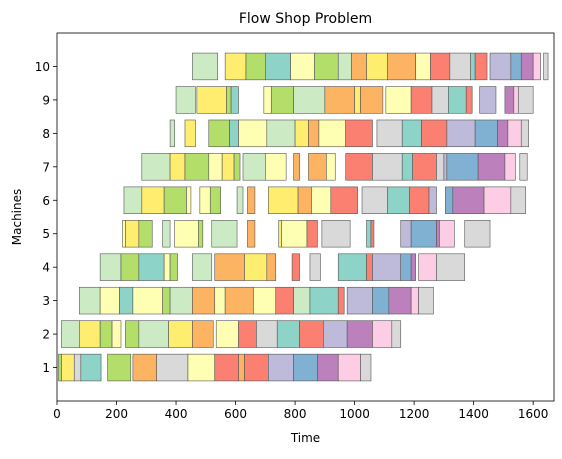 This screenshot has height=459, width=562. Describe the element at coordinates (46, 201) in the screenshot. I see `y-tick-label-6: 6` at that location.